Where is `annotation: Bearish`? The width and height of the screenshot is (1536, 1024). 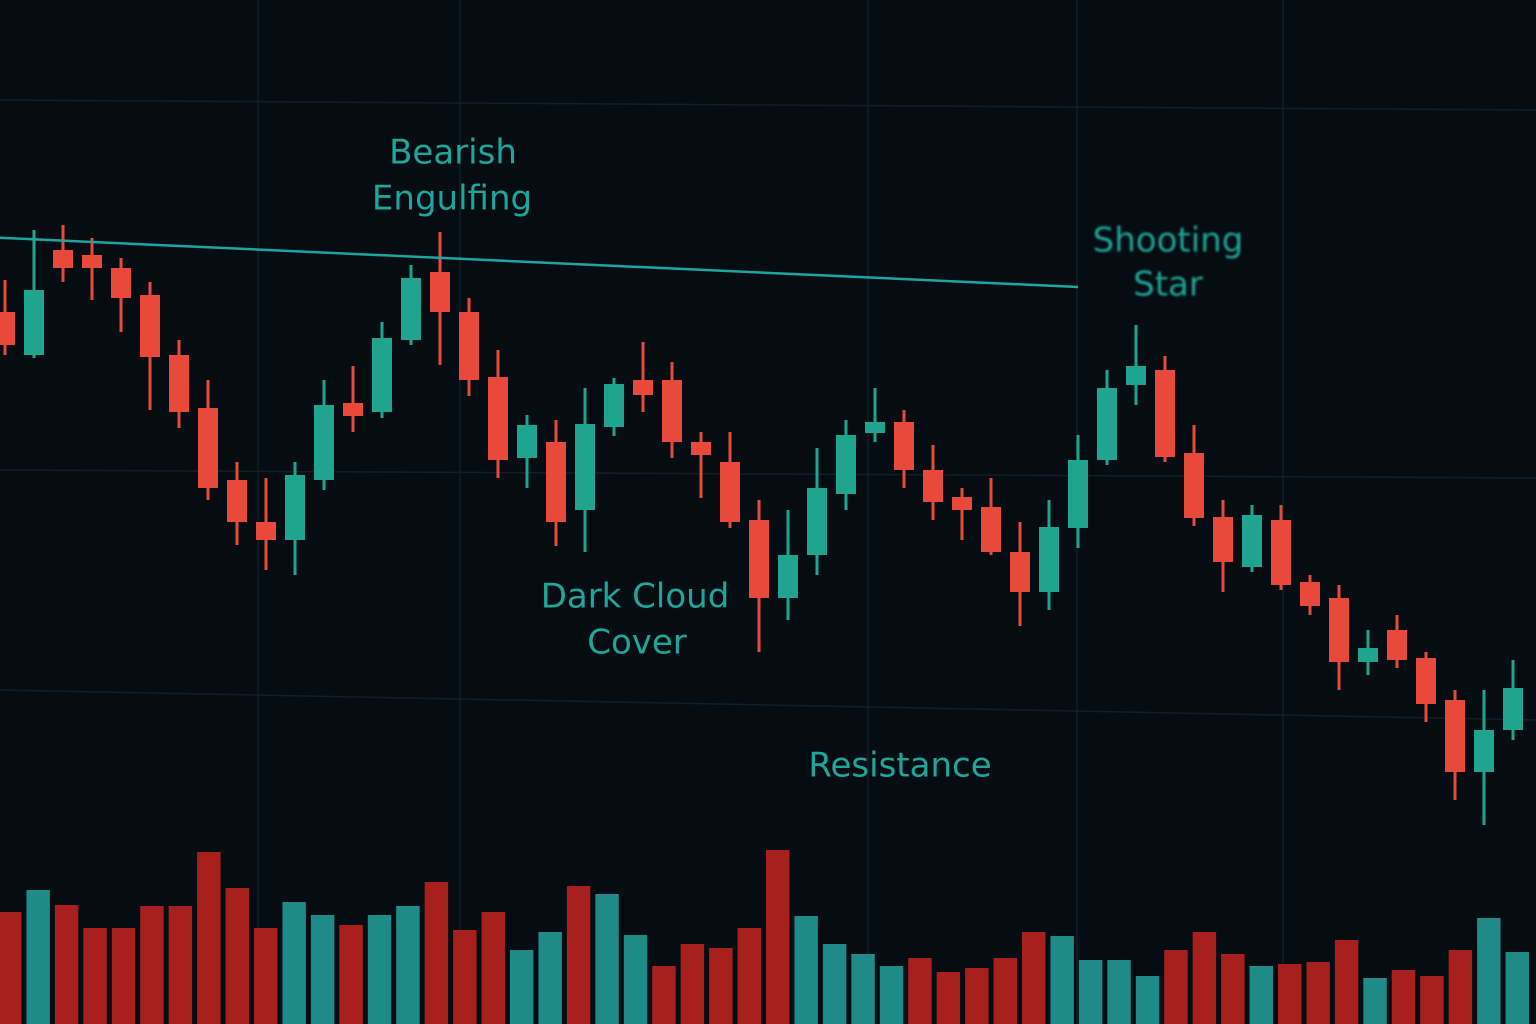
annotation: Bearish is located at coordinates (453, 153).